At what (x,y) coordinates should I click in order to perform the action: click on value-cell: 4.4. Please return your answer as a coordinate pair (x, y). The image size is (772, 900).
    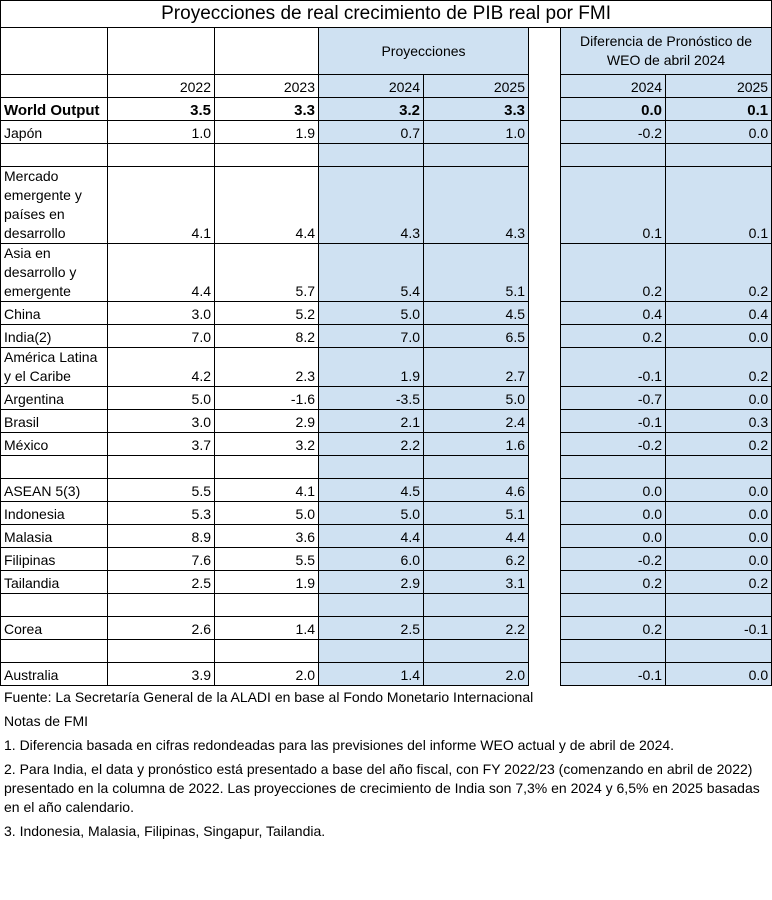
    Looking at the image, I should click on (371, 536).